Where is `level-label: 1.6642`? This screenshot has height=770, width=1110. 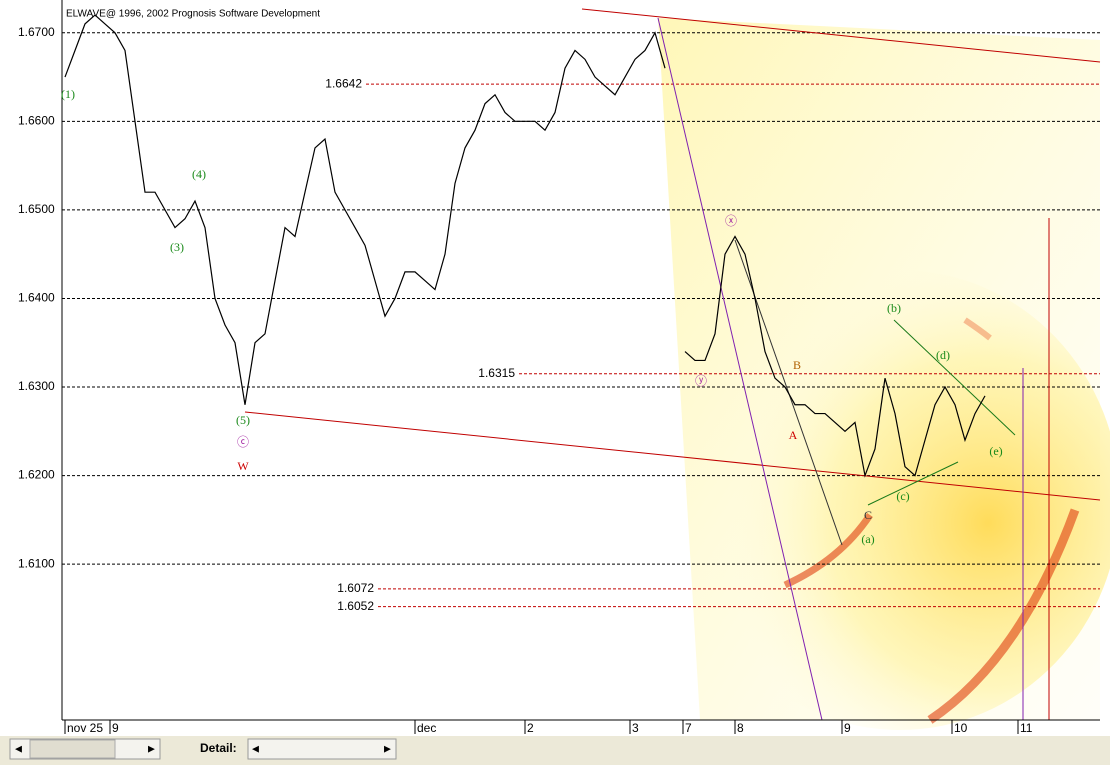
level-label: 1.6642 is located at coordinates (343, 83).